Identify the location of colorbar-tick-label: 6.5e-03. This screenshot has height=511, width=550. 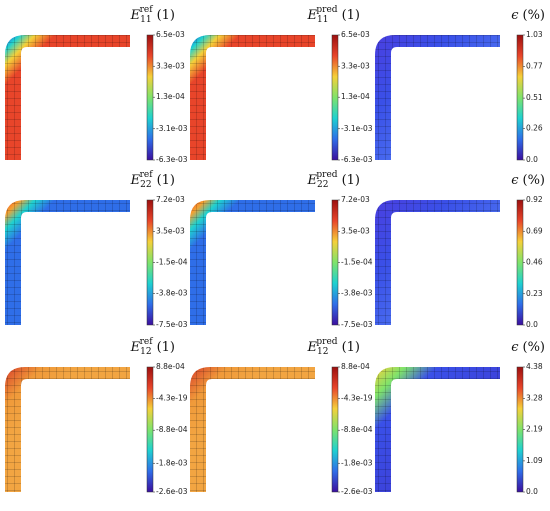
(170, 34).